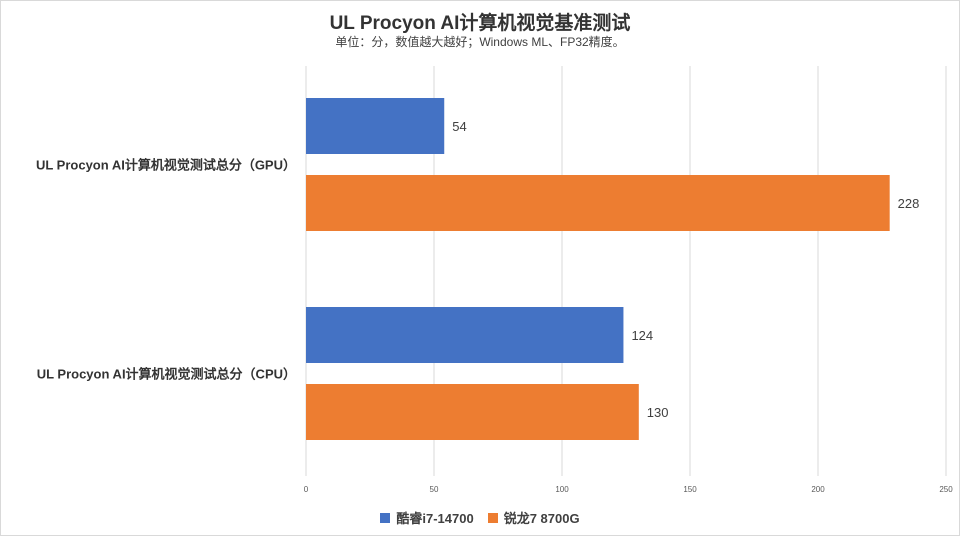 Image resolution: width=960 pixels, height=536 pixels. I want to click on data-label-0-1: 228, so click(909, 203).